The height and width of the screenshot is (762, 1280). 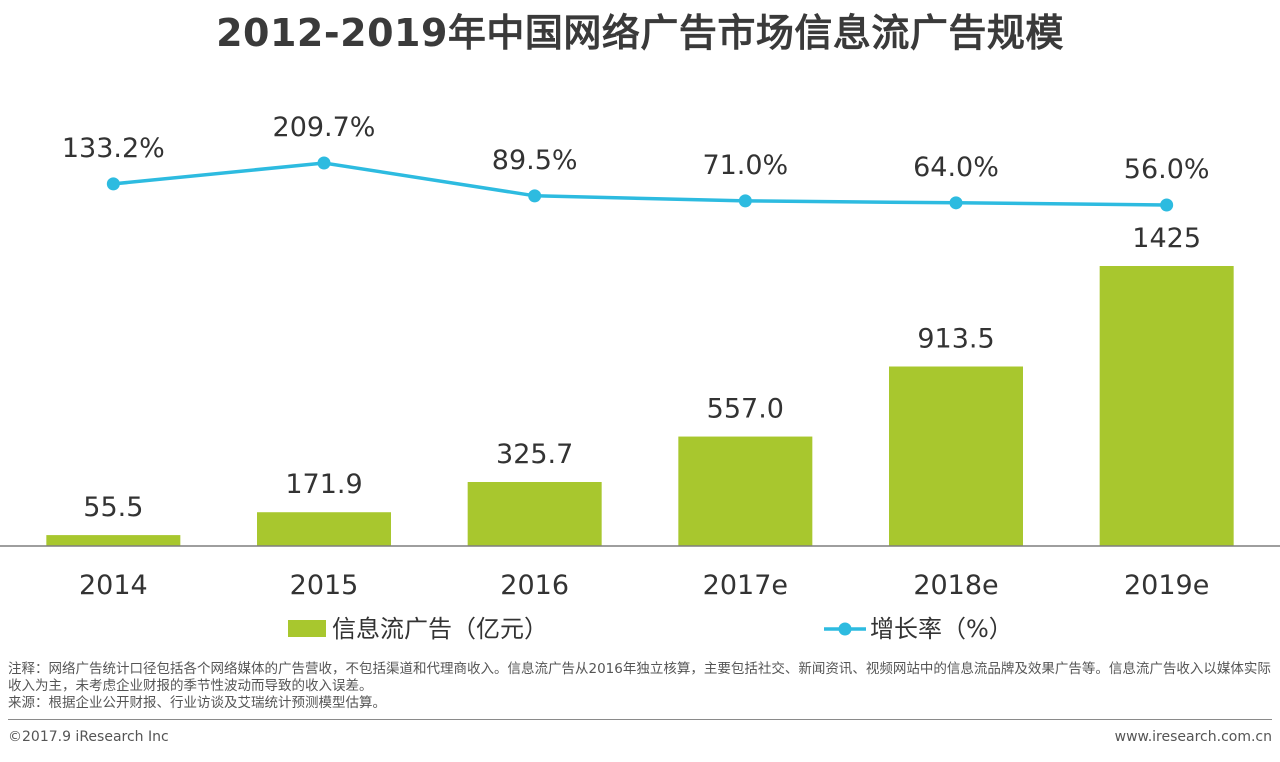 I want to click on growth-value-label: 64.0%, so click(x=956, y=167).